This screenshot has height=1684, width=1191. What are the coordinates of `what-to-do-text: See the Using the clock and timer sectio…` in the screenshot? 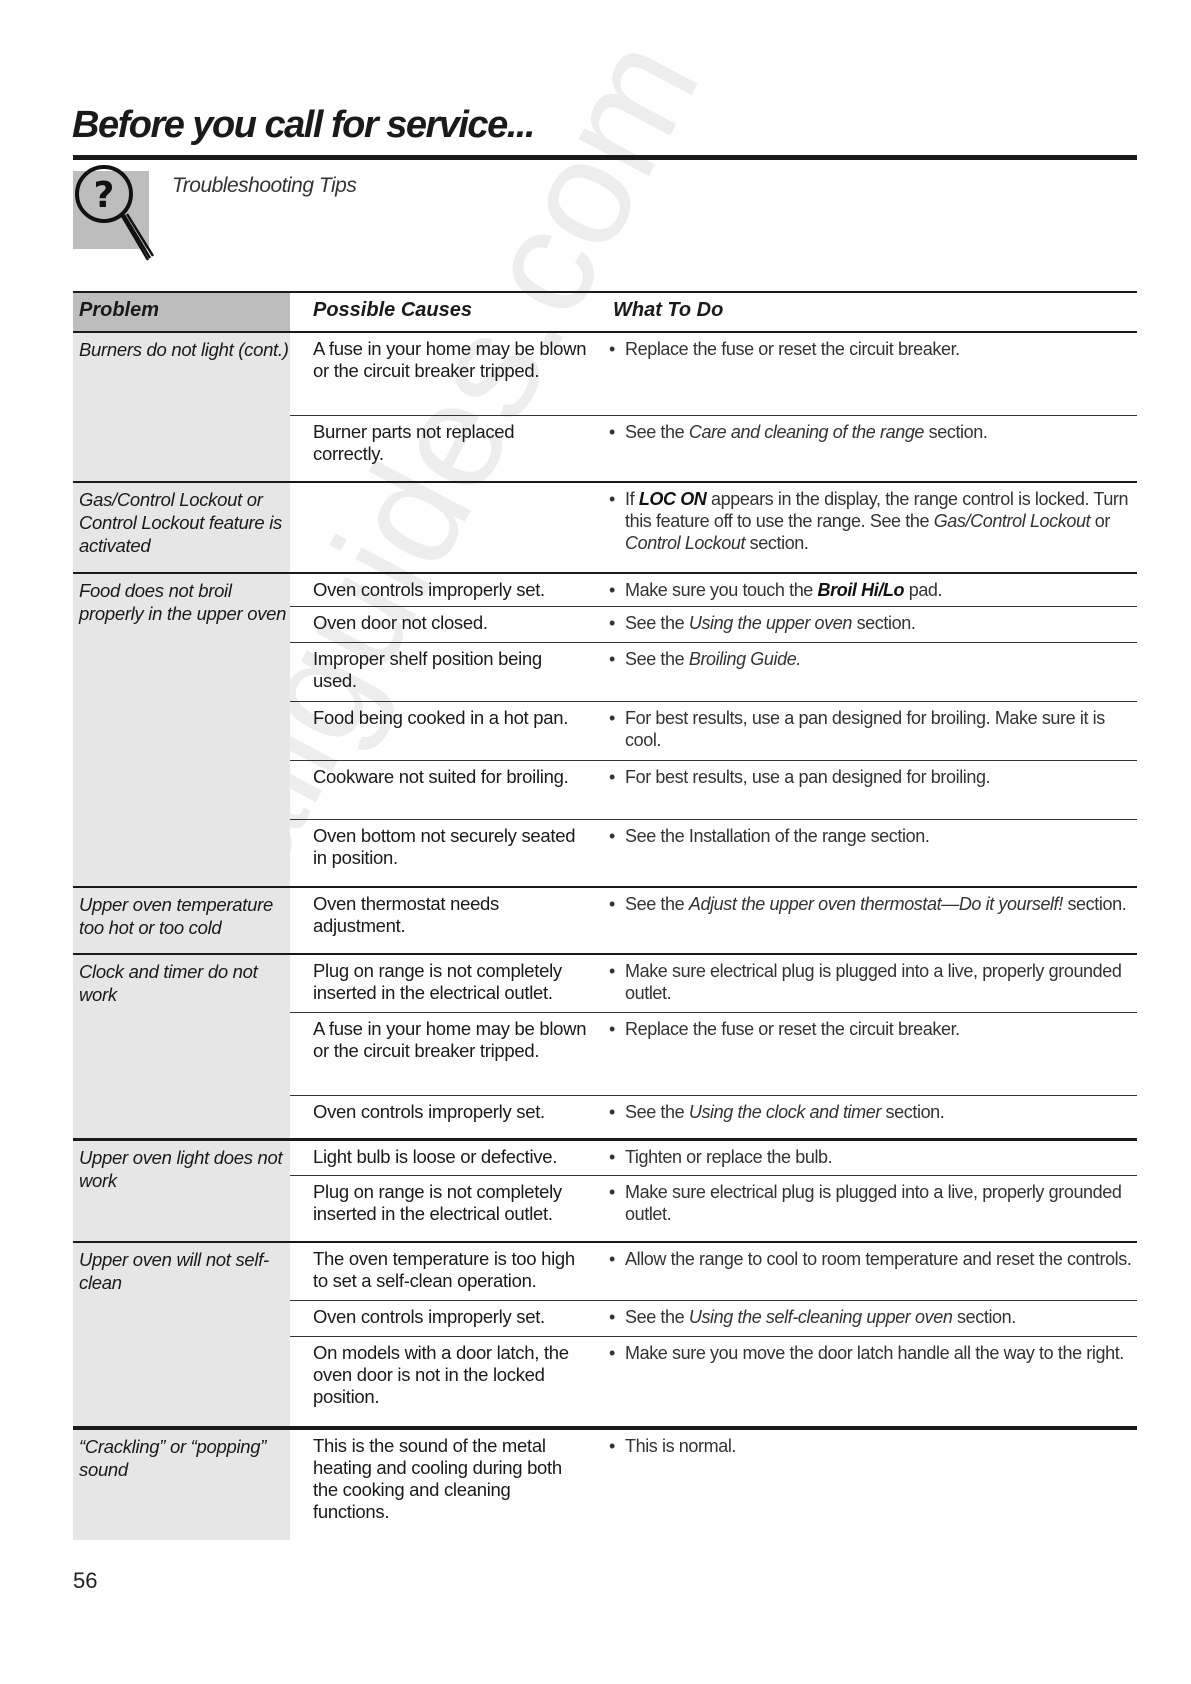 It's located at (785, 1119).